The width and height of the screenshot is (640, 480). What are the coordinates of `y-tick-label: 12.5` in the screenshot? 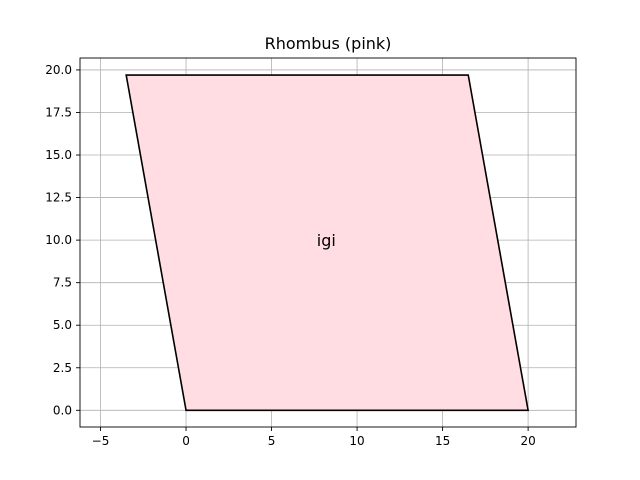 It's located at (58, 198).